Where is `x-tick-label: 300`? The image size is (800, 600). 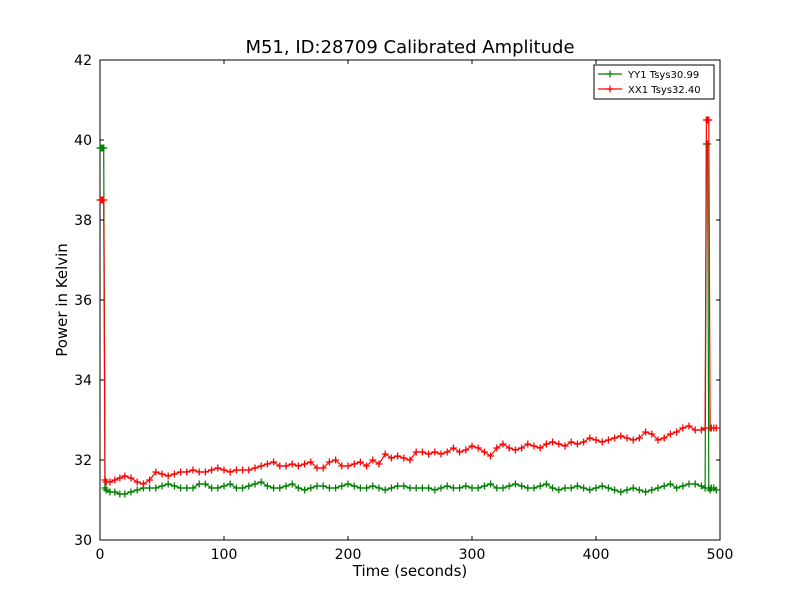
x-tick-label: 300 is located at coordinates (472, 555).